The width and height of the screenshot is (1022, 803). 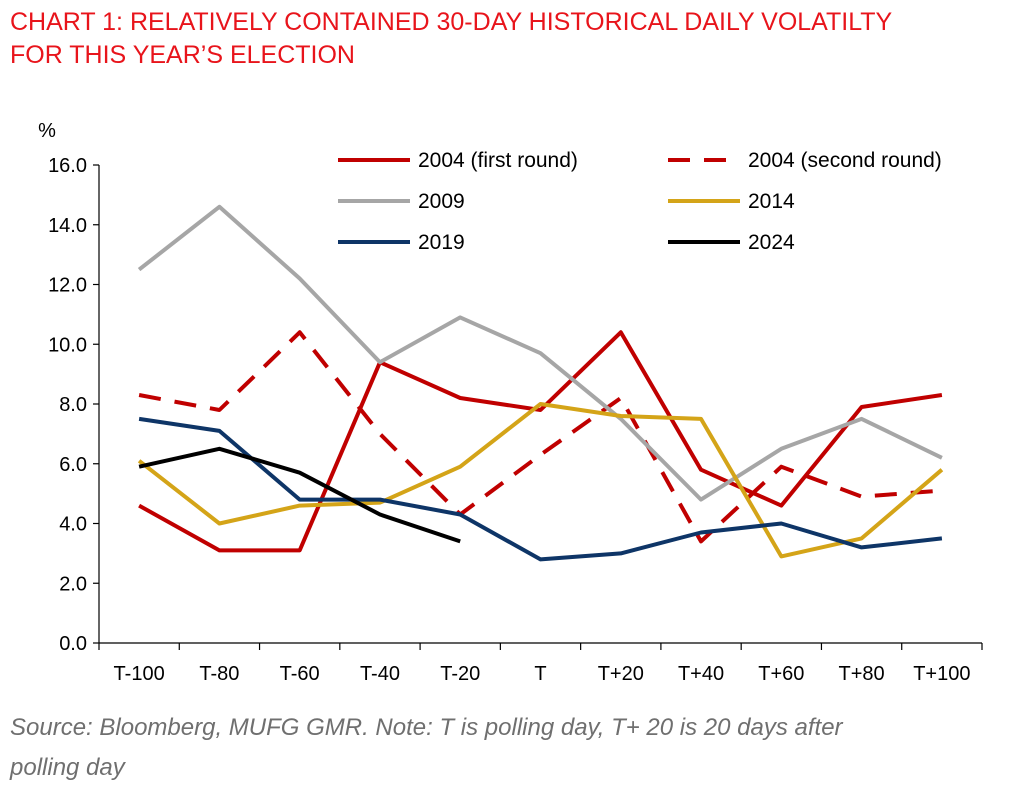 I want to click on legend-label: 2004 (second round), so click(x=845, y=160).